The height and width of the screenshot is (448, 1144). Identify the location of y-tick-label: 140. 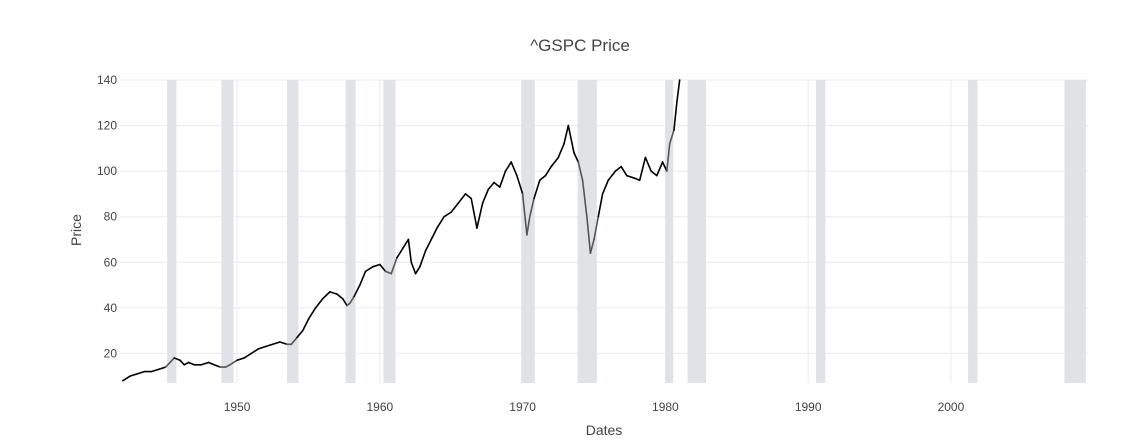
(107, 80).